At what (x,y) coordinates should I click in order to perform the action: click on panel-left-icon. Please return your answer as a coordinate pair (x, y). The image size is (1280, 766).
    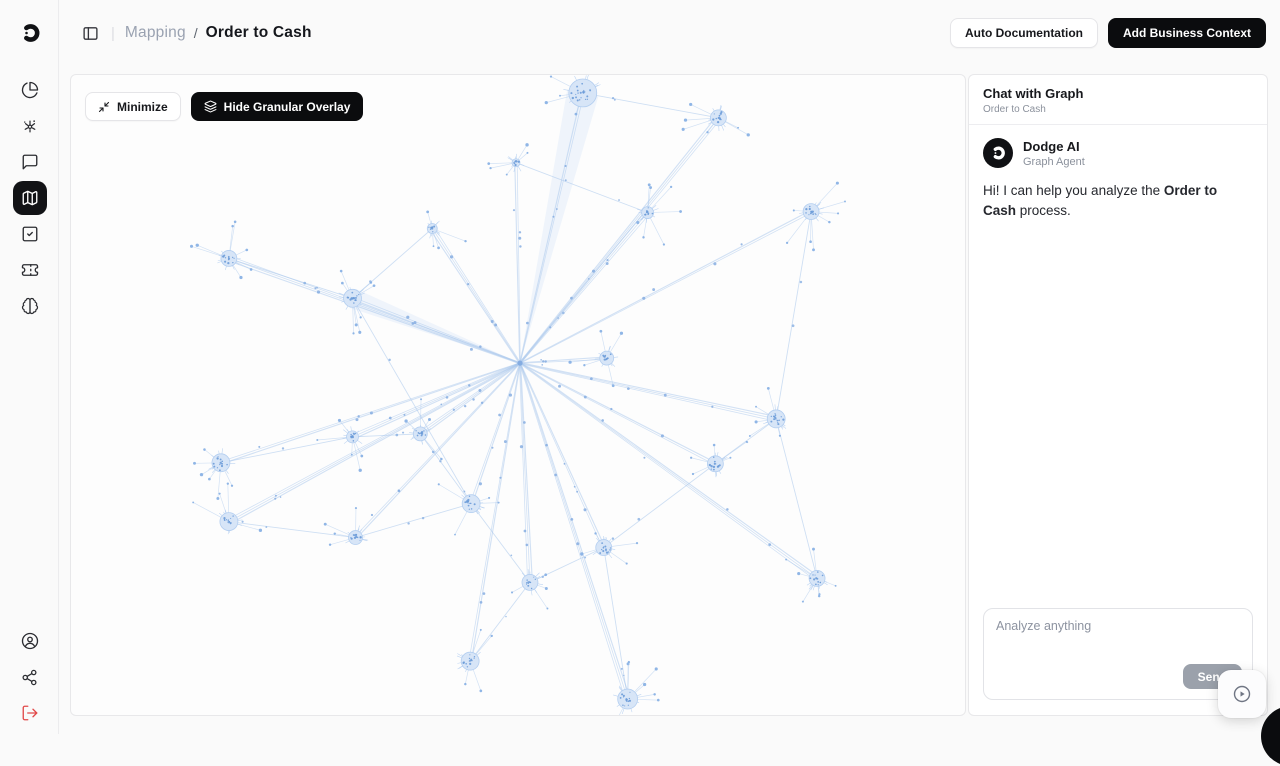
    Looking at the image, I should click on (90, 33).